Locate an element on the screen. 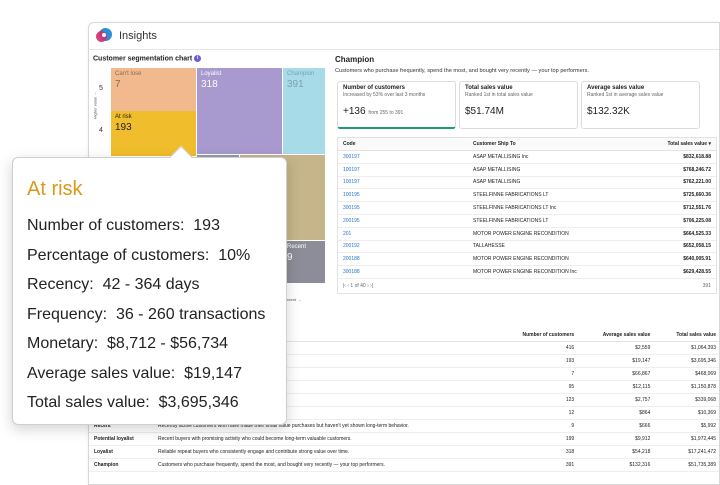  top-bar: Insights is located at coordinates (404, 36).